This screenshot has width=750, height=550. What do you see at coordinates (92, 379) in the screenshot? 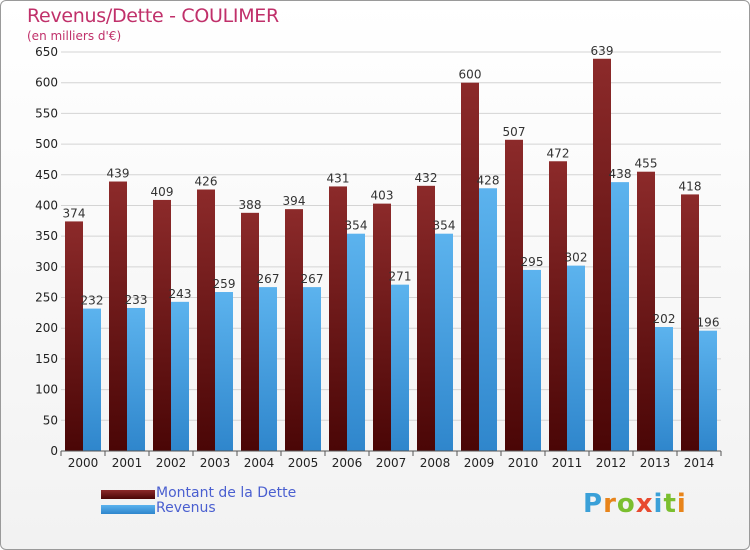
I see `bar-revenus-2000` at bounding box center [92, 379].